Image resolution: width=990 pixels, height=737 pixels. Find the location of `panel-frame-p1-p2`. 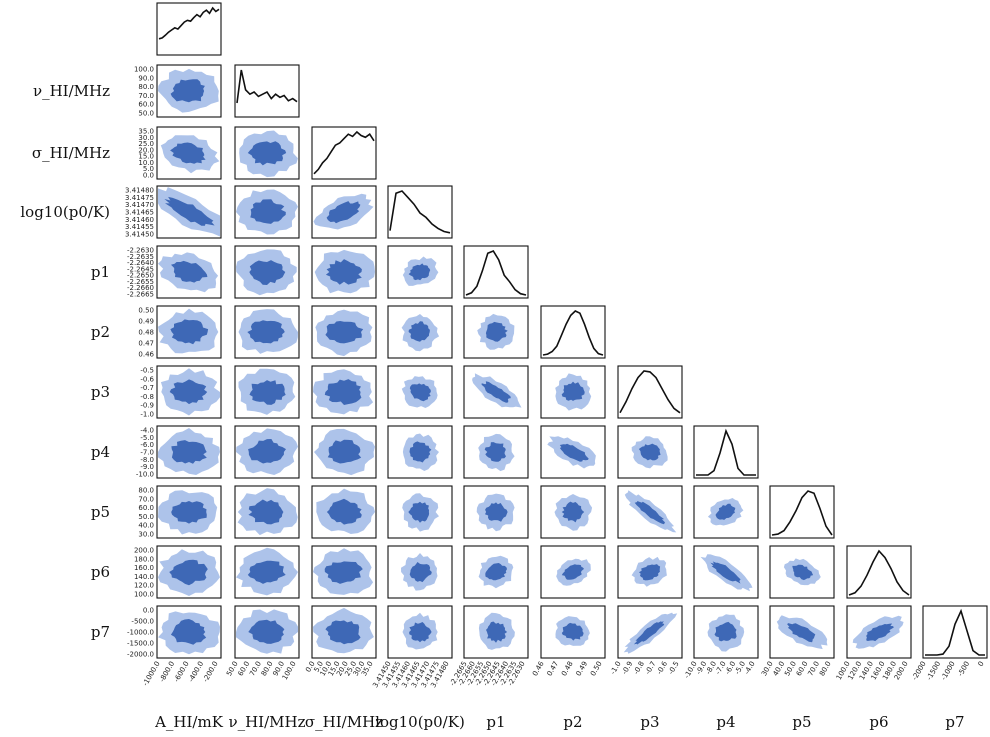

panel-frame-p1-p2 is located at coordinates (496, 332).